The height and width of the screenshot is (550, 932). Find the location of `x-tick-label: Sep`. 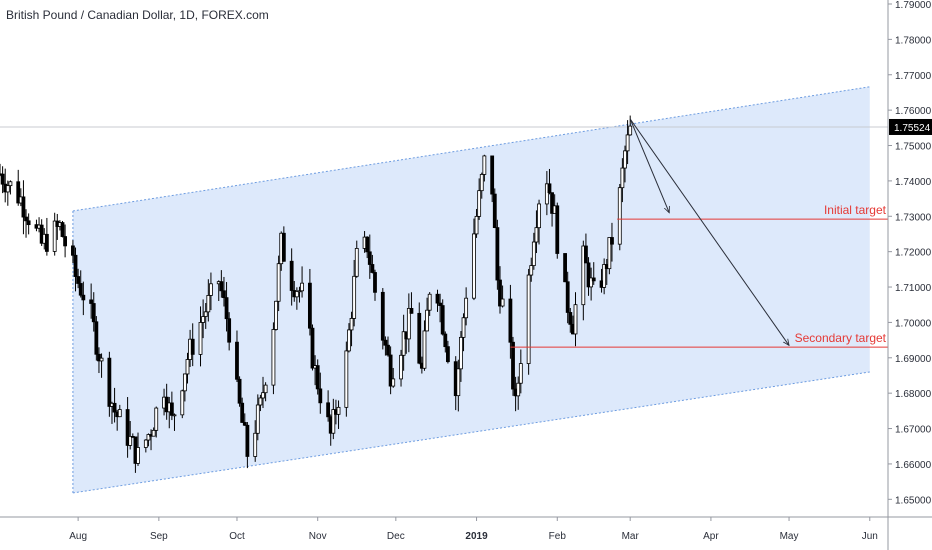

x-tick-label: Sep is located at coordinates (159, 536).